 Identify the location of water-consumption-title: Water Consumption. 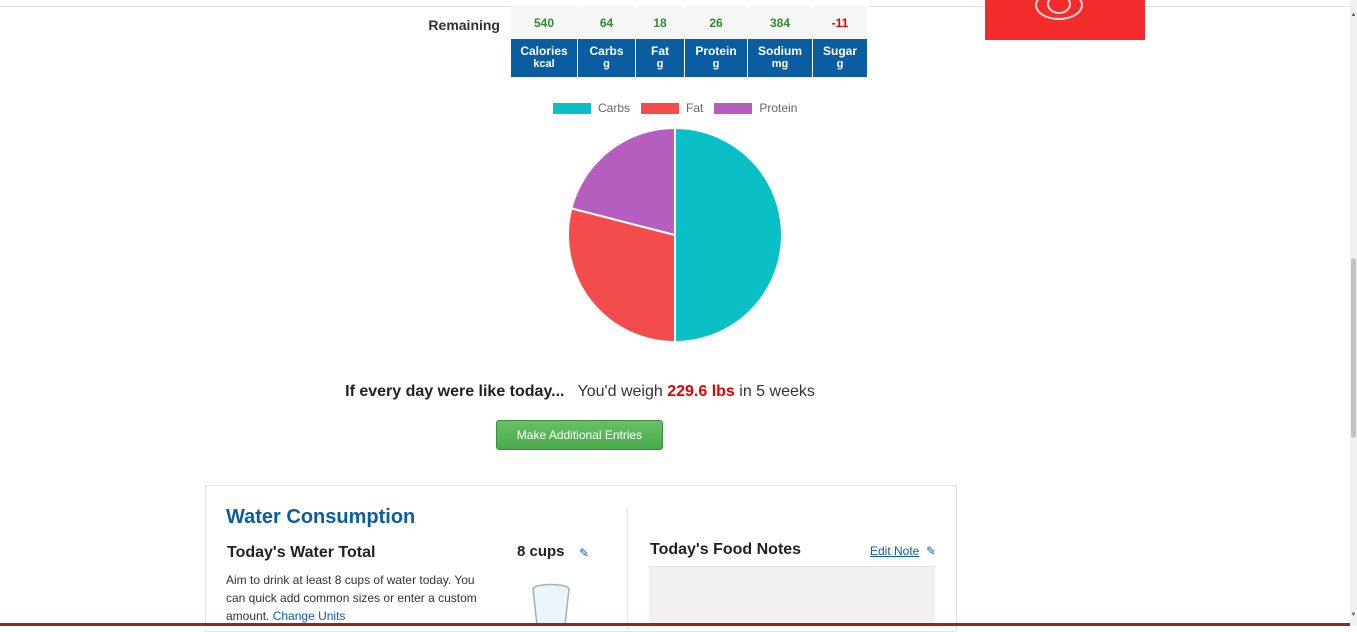
(321, 517).